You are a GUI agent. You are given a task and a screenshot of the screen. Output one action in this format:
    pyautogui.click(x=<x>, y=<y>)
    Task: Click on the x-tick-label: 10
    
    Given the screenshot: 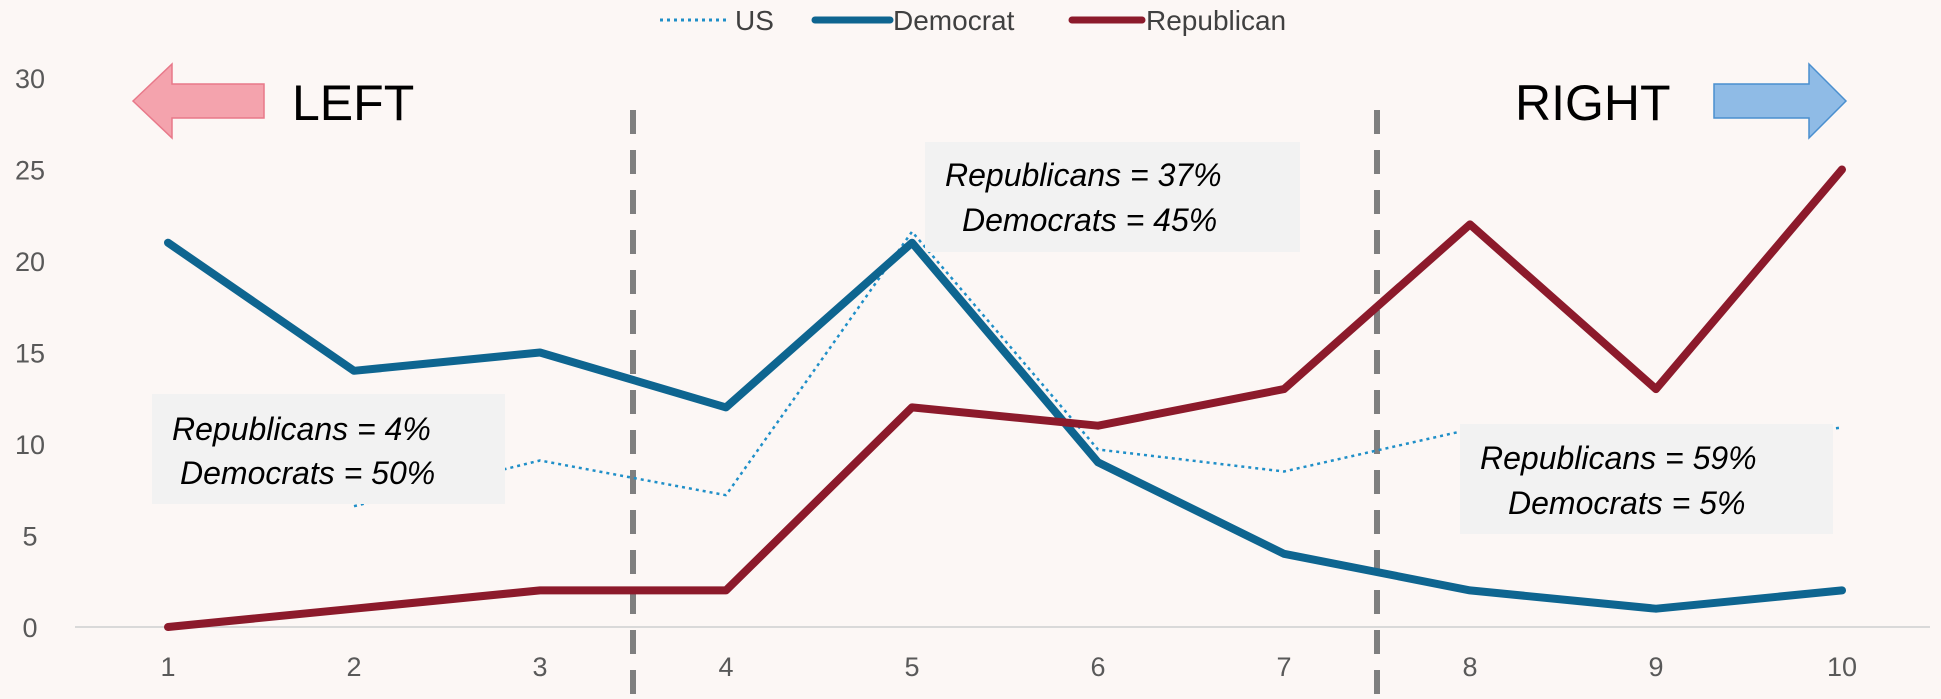 What is the action you would take?
    pyautogui.click(x=1842, y=667)
    